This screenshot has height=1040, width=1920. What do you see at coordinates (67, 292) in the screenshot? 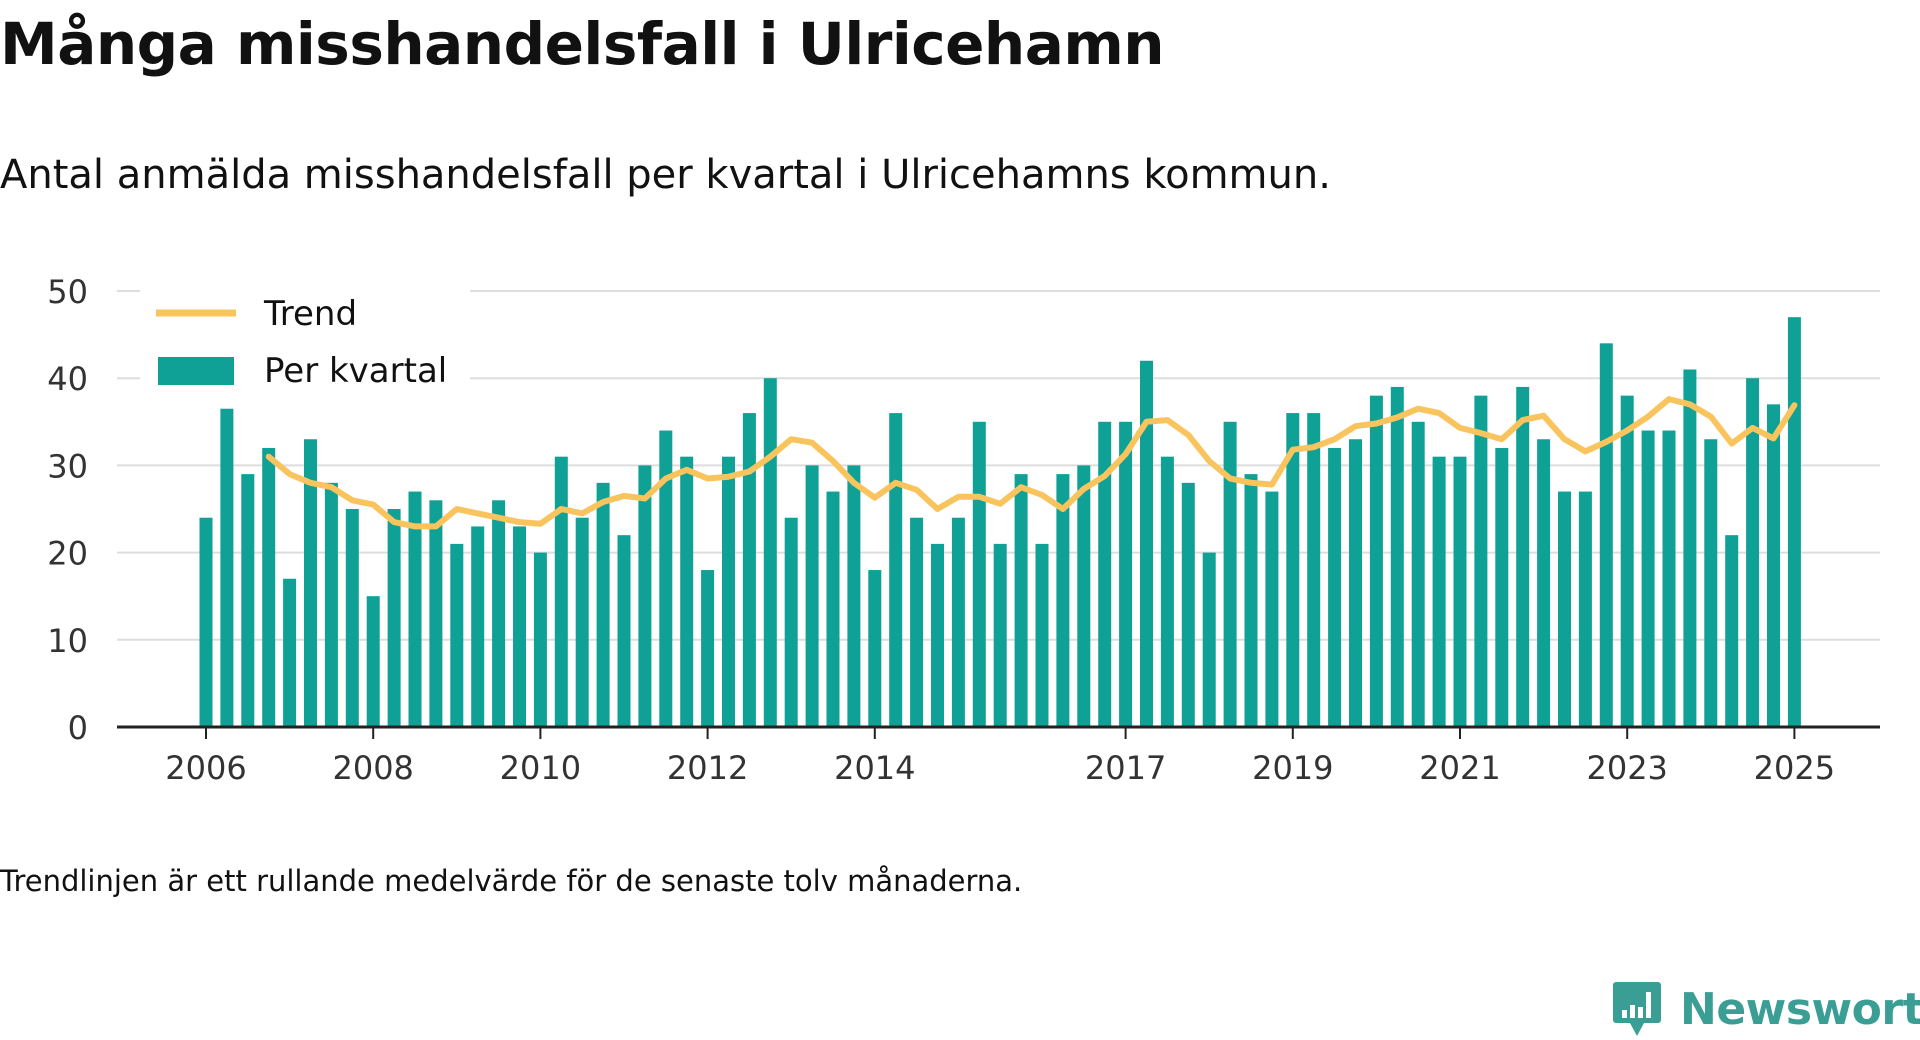
I see `y-tick-label: 50` at bounding box center [67, 292].